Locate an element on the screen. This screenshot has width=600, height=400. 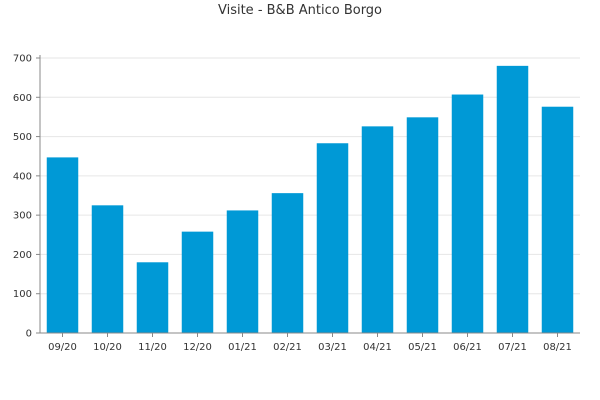
x-tick-label: 10/20 is located at coordinates (107, 347).